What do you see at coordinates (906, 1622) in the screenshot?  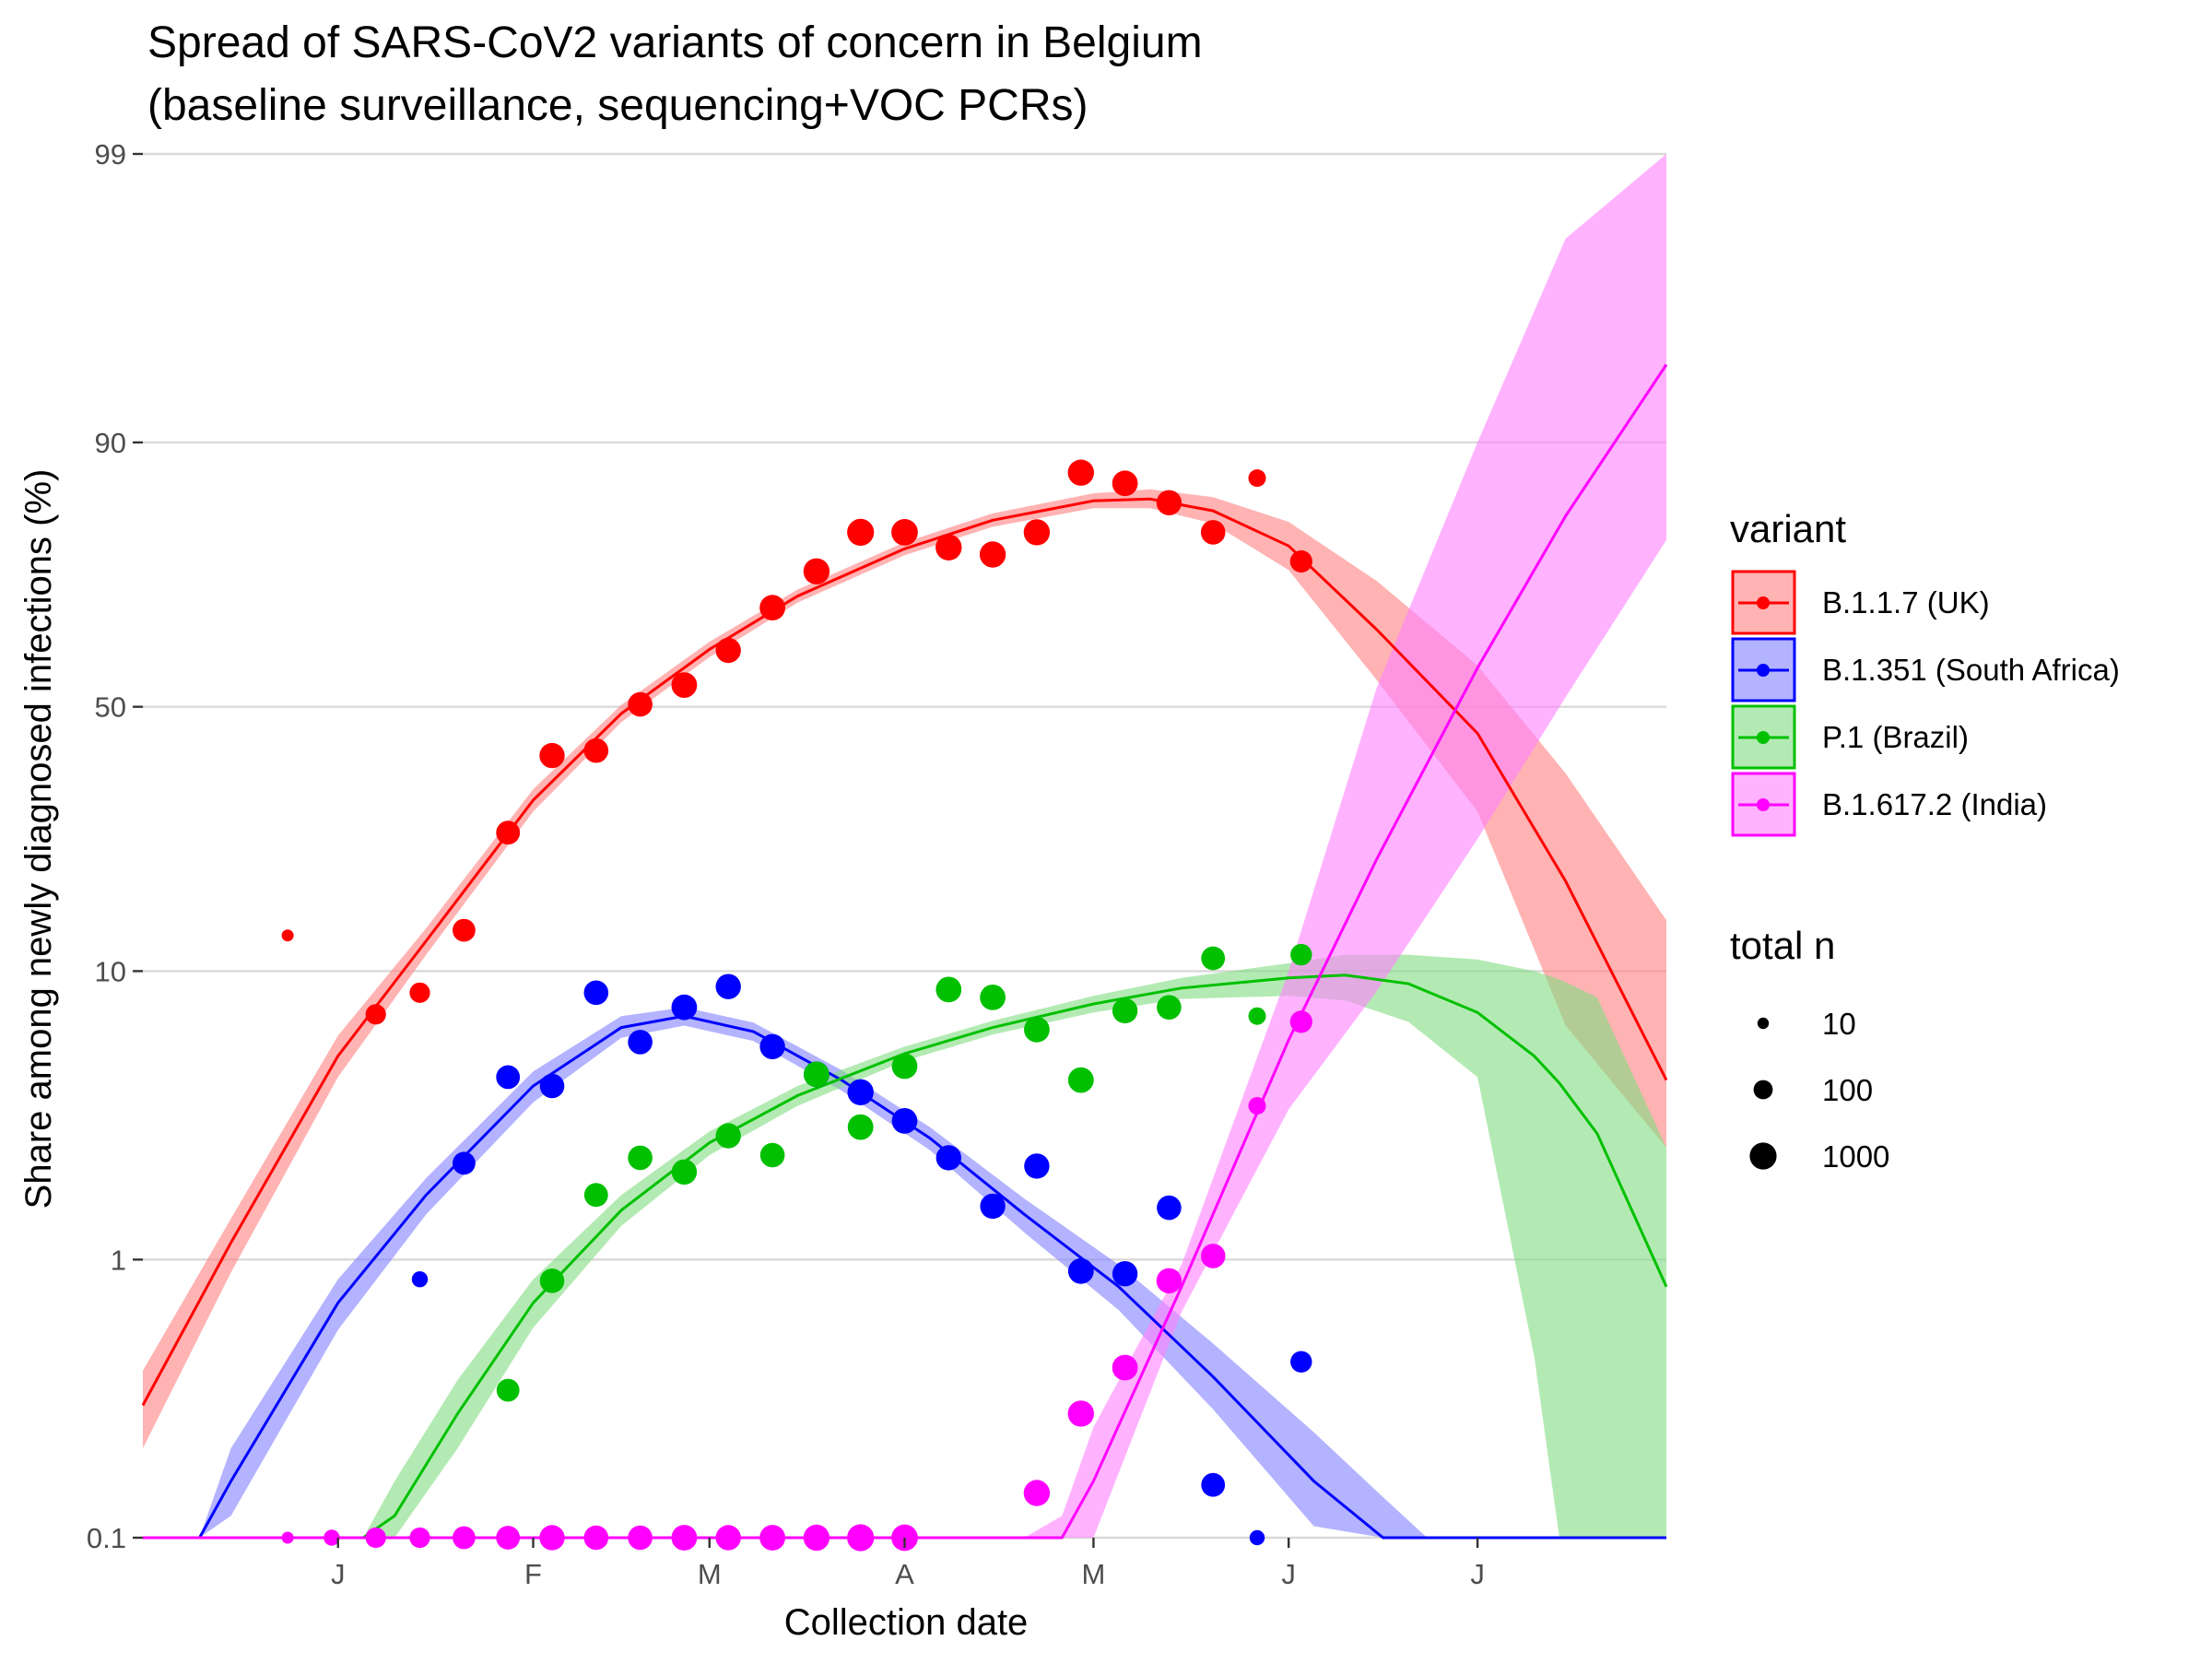 I see `x-axis-label: Collection date` at bounding box center [906, 1622].